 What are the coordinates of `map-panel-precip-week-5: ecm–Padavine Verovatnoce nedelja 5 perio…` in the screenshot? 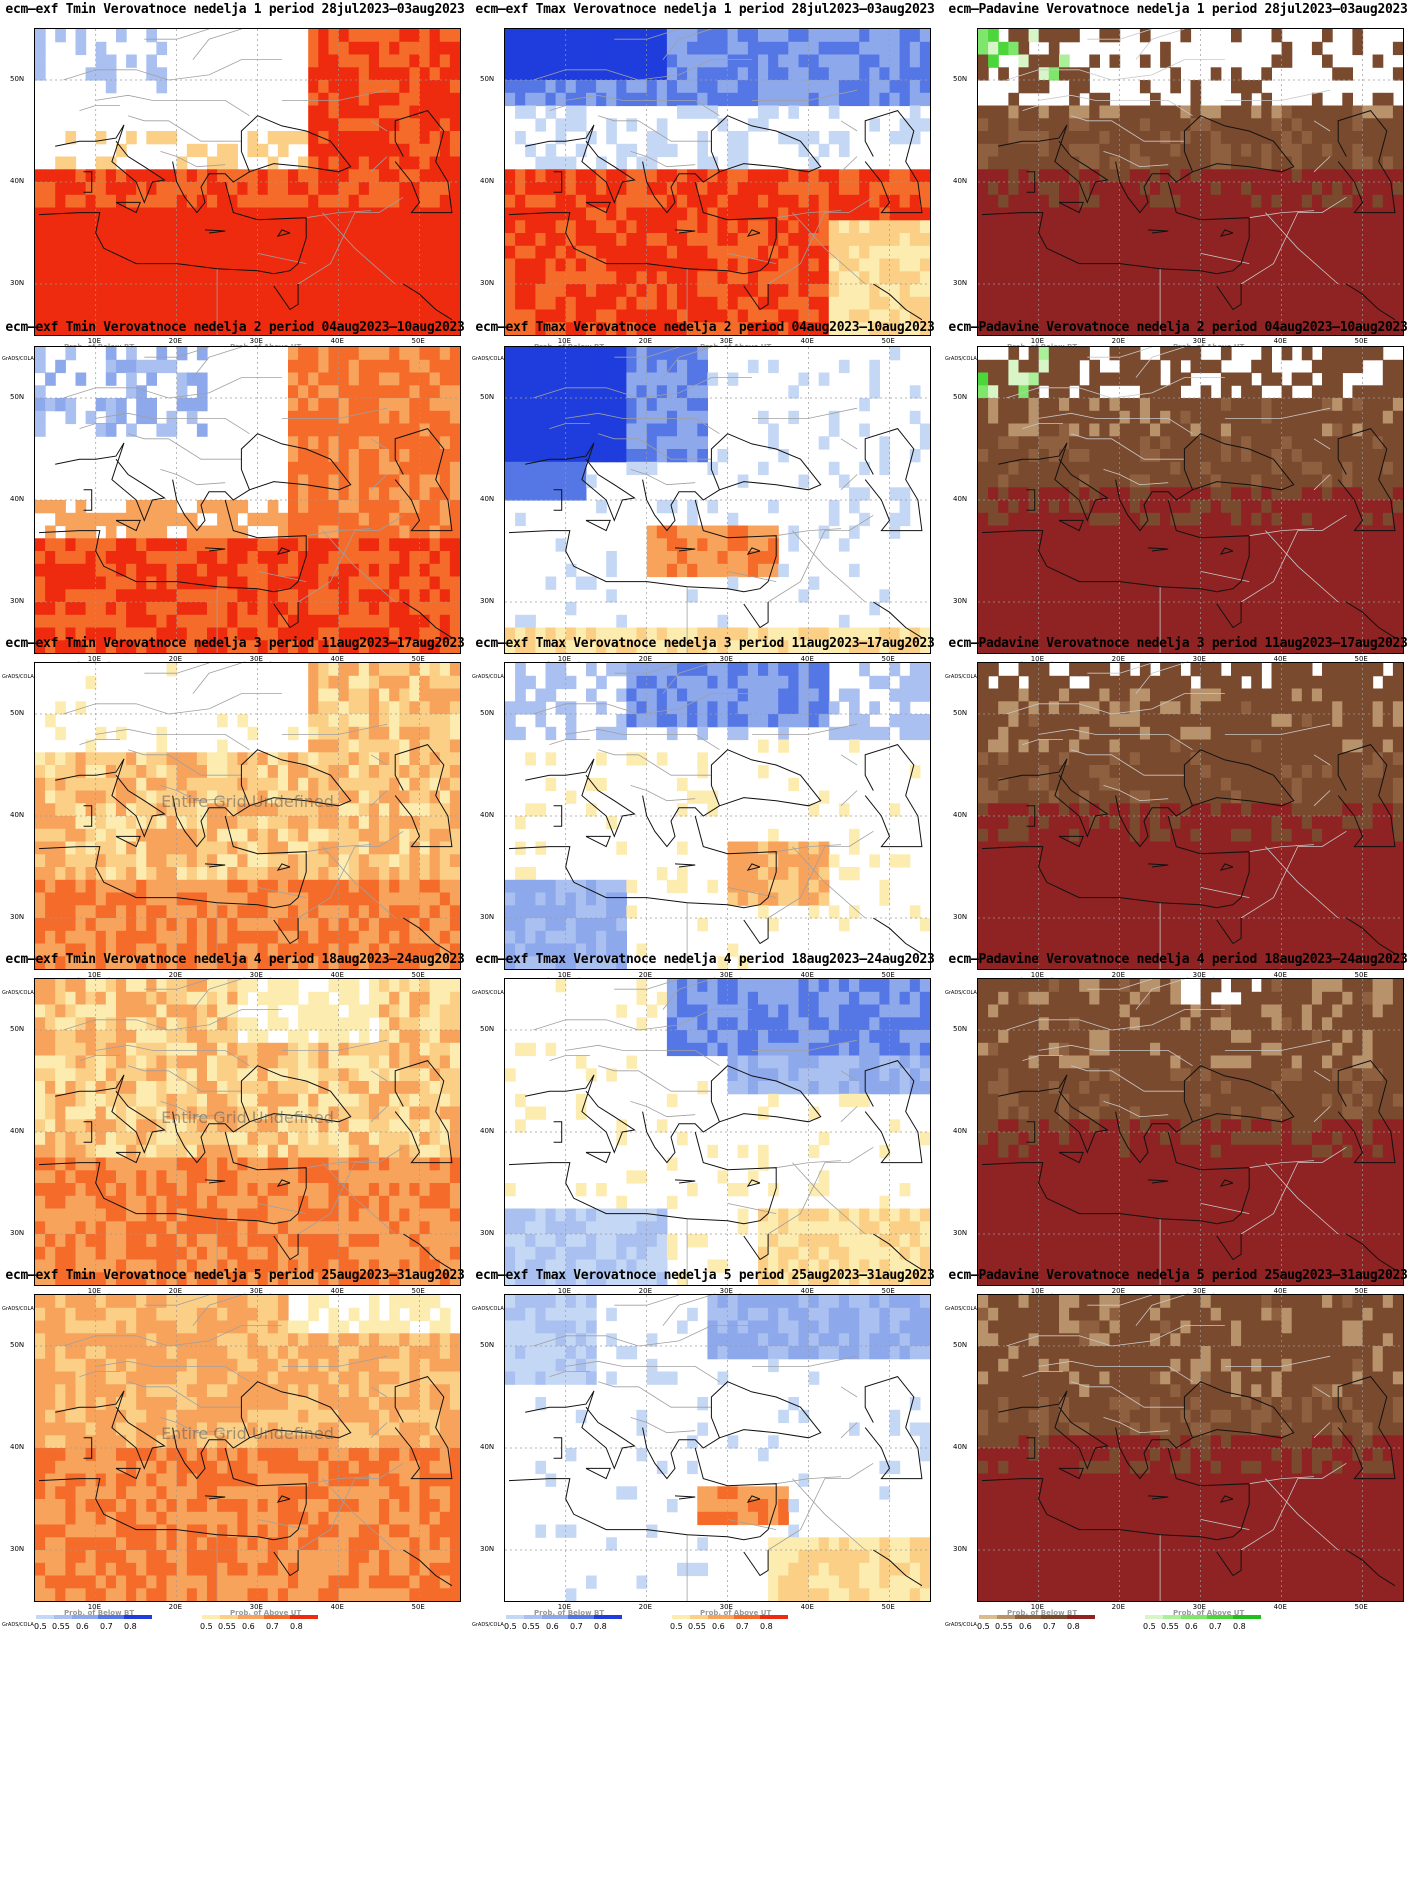 It's located at (1178, 1455).